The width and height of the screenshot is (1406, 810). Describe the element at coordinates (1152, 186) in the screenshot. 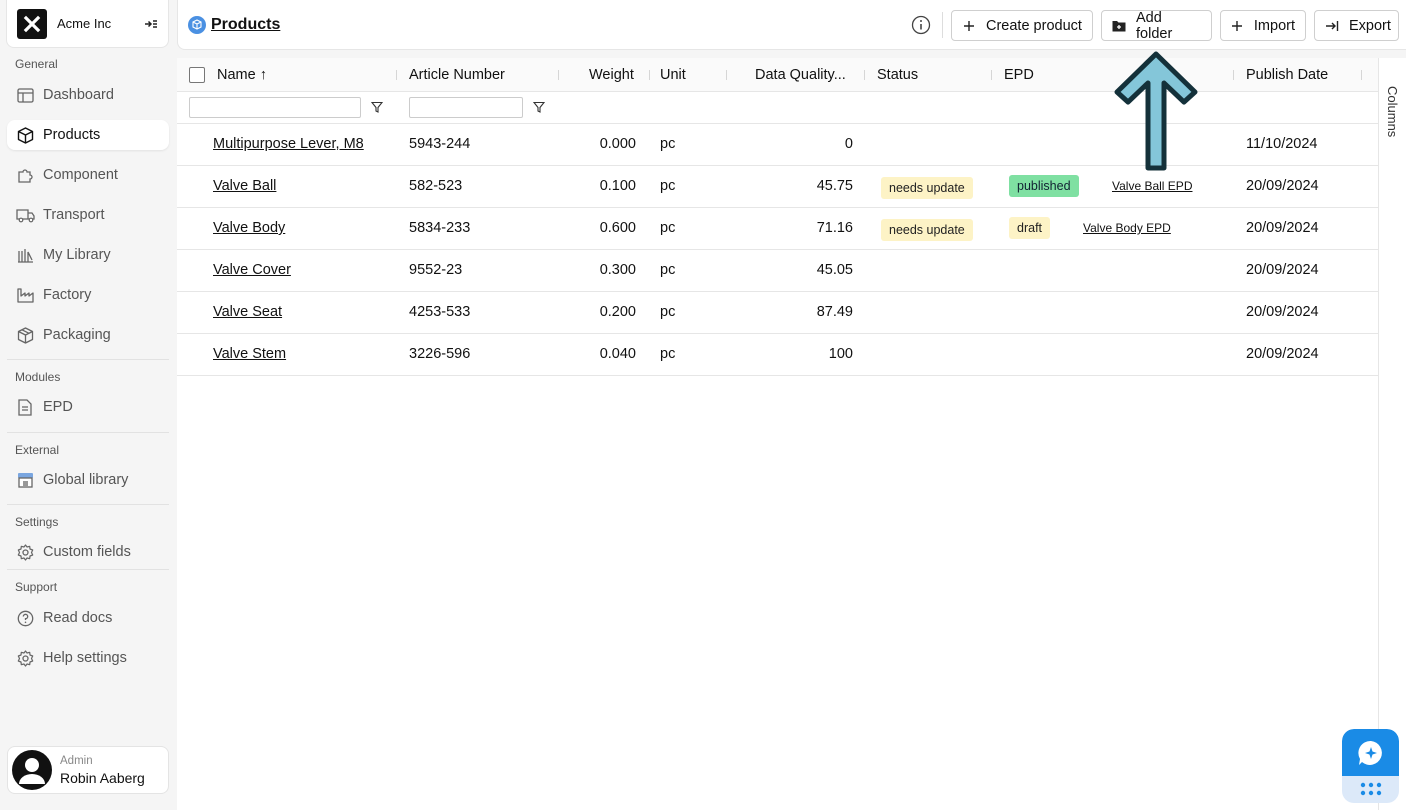

I see `epd-link: Valve Ball EPD` at that location.